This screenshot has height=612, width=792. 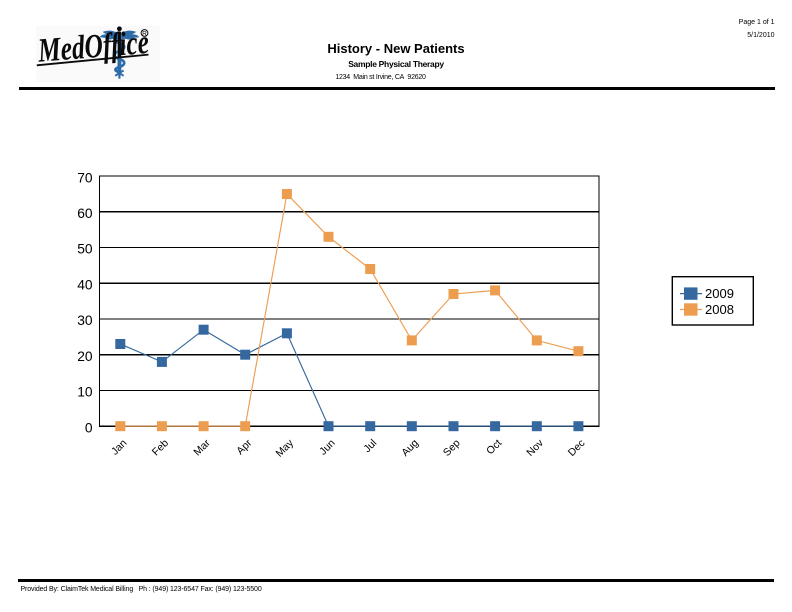 I want to click on svg-text: Jun, so click(x=327, y=447).